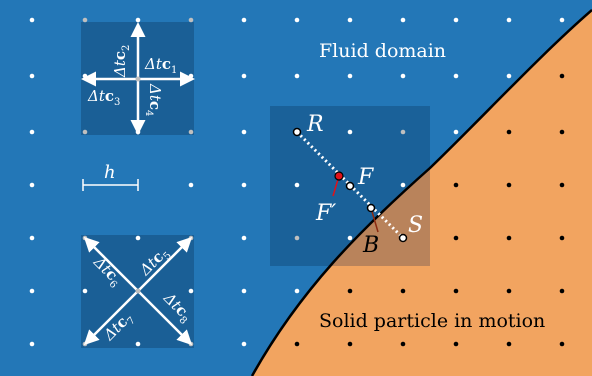  What do you see at coordinates (382, 51) in the screenshot?
I see `fluid-domain-label: Fluid domain` at bounding box center [382, 51].